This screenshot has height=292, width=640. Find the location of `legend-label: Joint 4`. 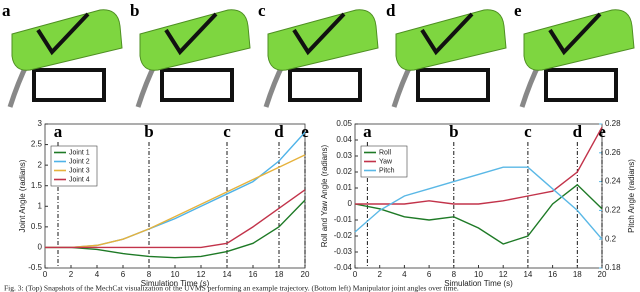

legend-label: Joint 4 is located at coordinates (79, 179).